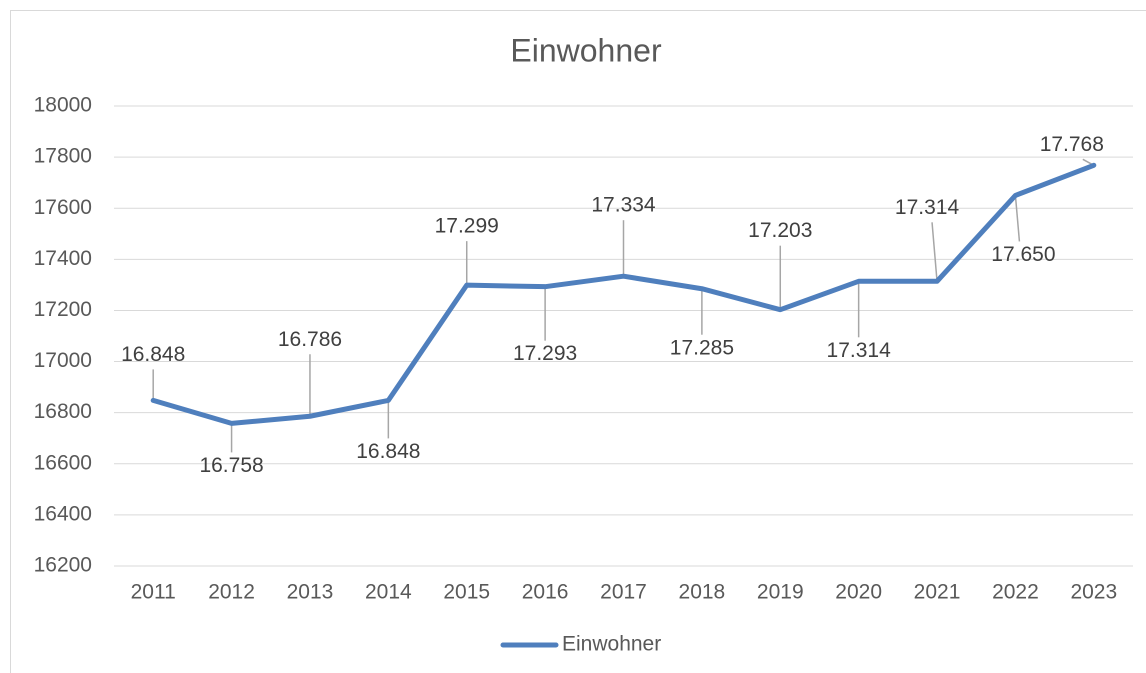  I want to click on x-tick-label: 2012, so click(231, 592).